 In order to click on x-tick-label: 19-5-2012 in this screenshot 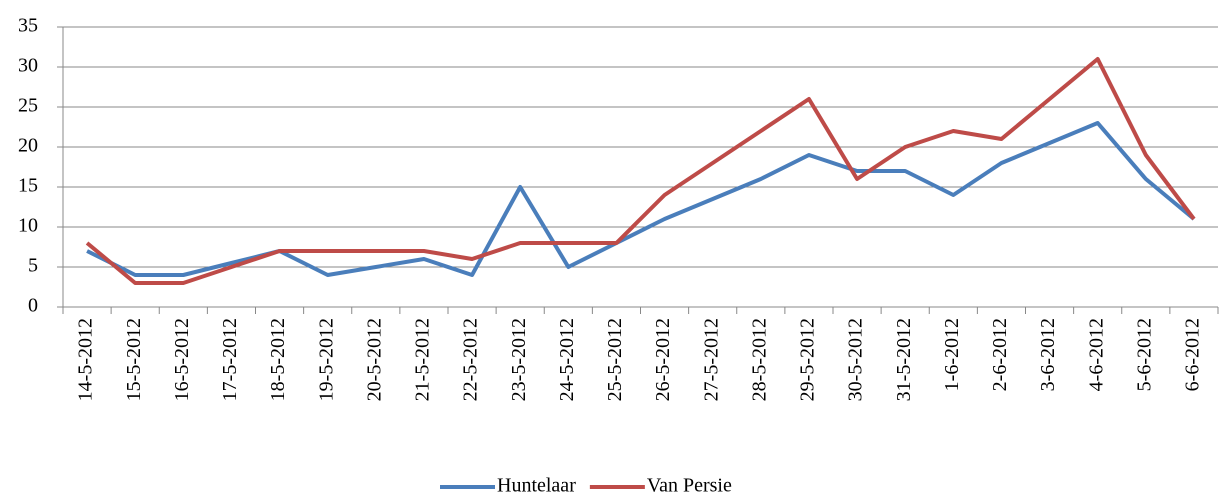, I will do `click(326, 359)`.